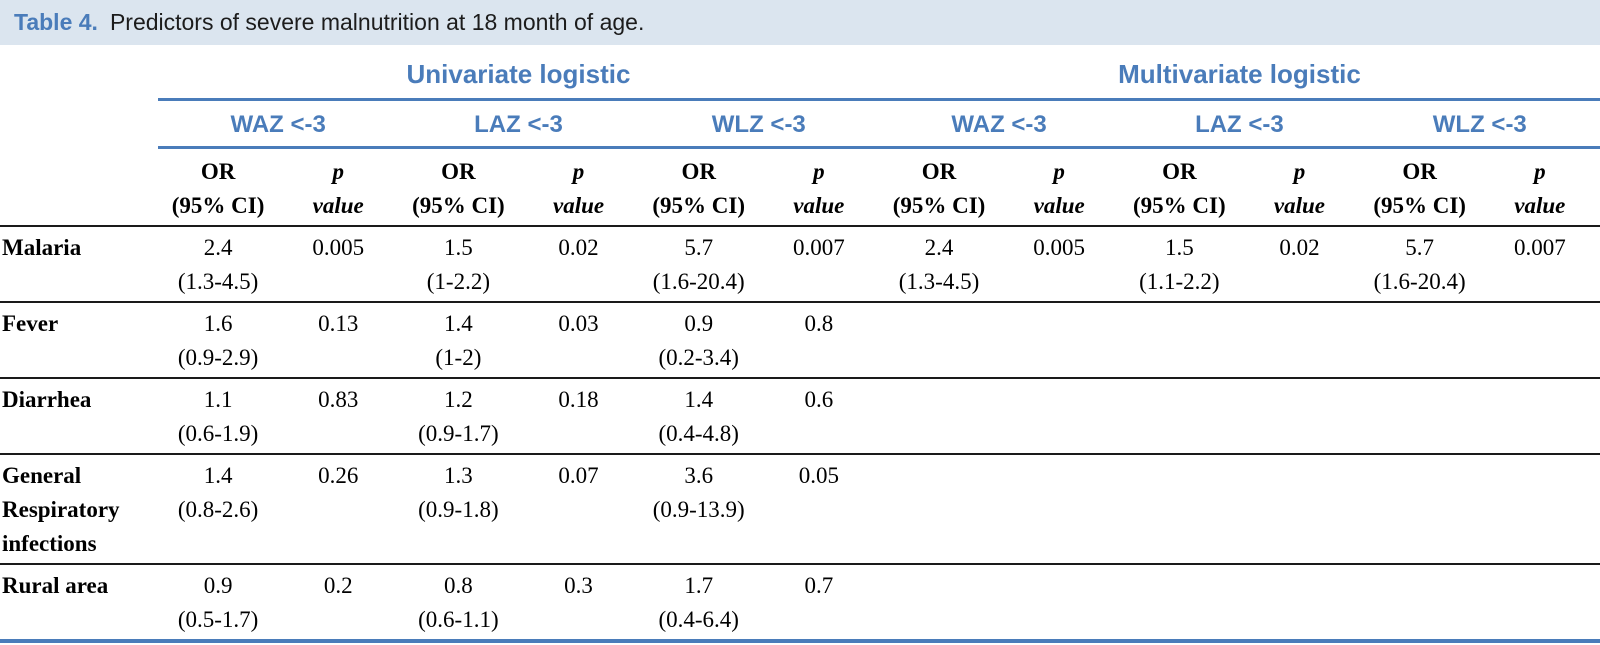 Image resolution: width=1600 pixels, height=645 pixels. Describe the element at coordinates (458, 399) in the screenshot. I see `or-value: 1.2` at that location.